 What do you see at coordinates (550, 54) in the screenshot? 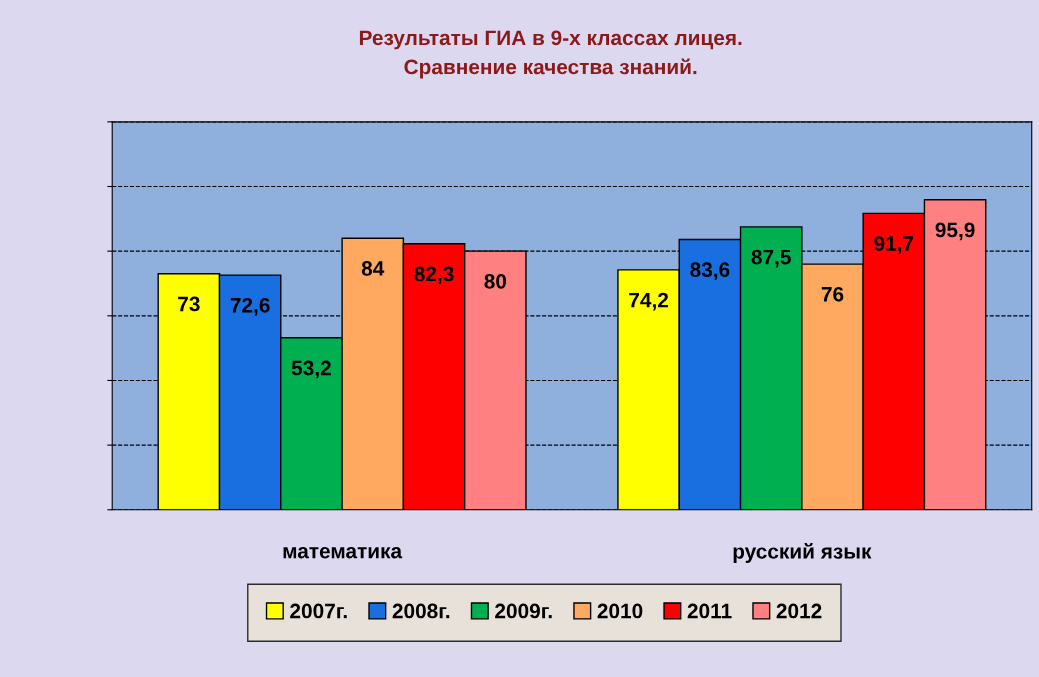
I see `chart-title: Результаты ГИА в 9-х классах лицея. Сравнение качества знаний.` at bounding box center [550, 54].